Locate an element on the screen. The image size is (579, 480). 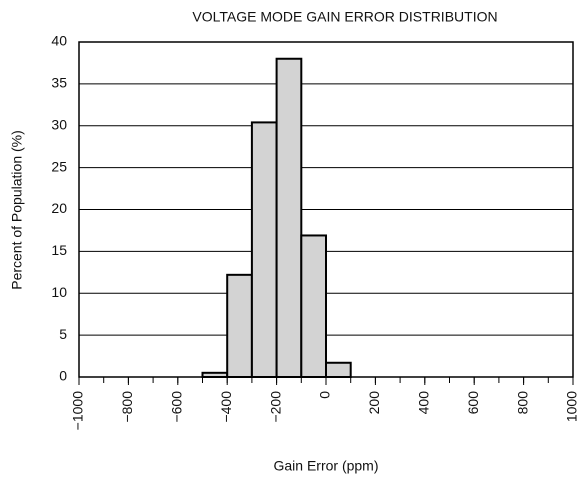
x-tick-label: 800 is located at coordinates (522, 403).